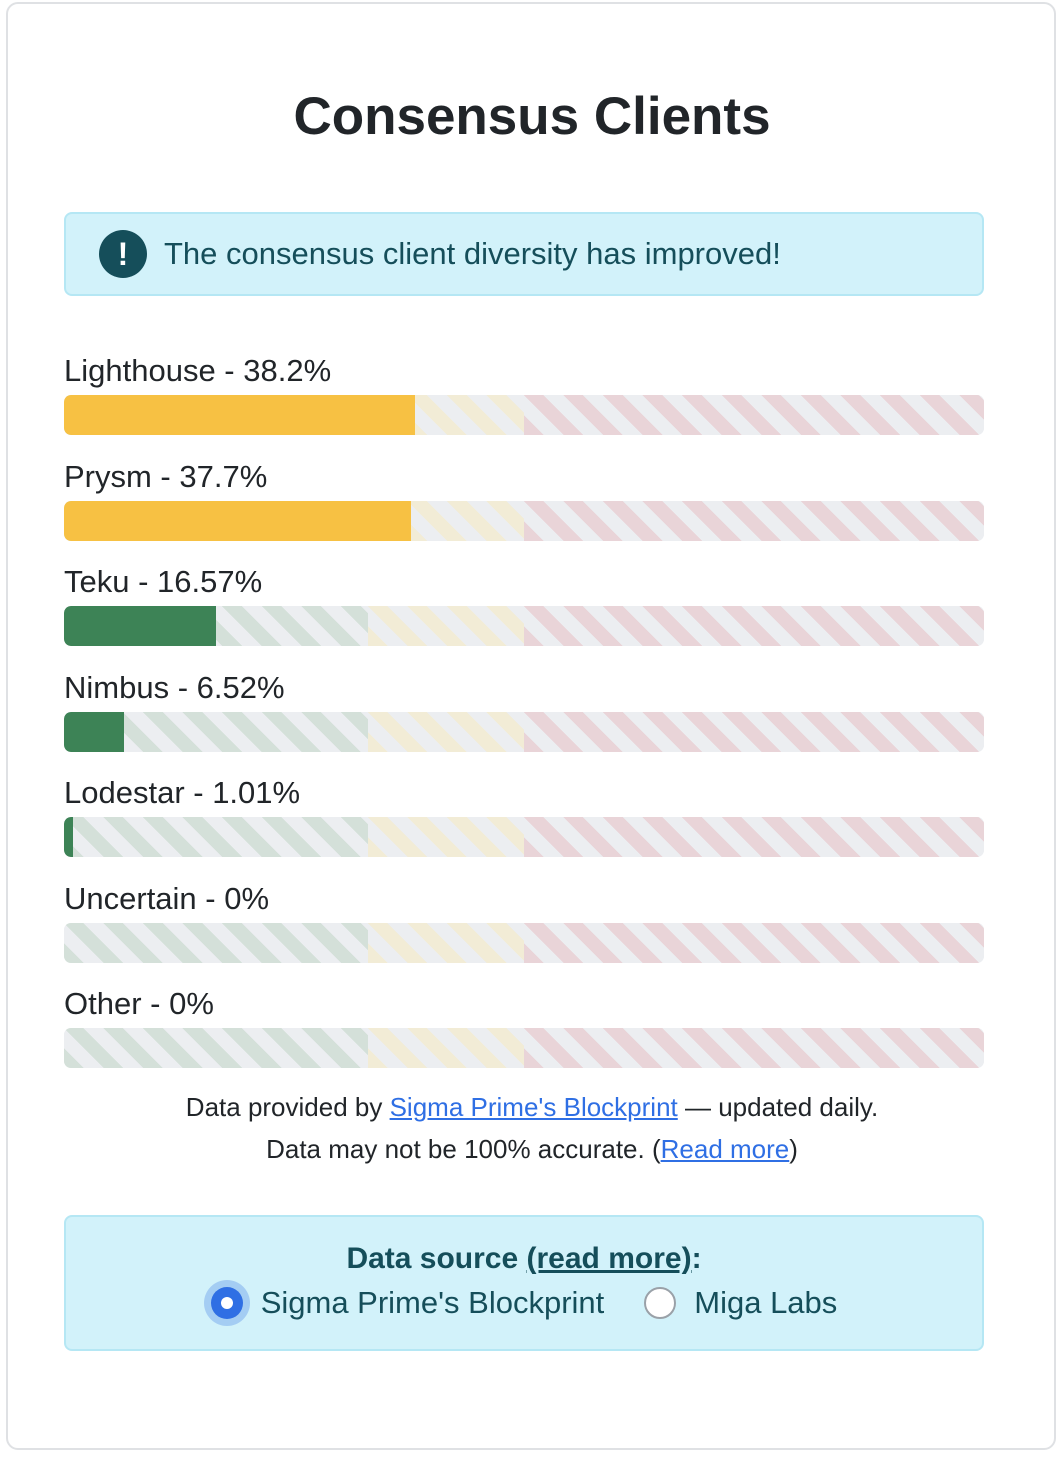 The height and width of the screenshot is (1458, 1064). What do you see at coordinates (167, 898) in the screenshot?
I see `client-label-uncertain: Uncertain - 0%` at bounding box center [167, 898].